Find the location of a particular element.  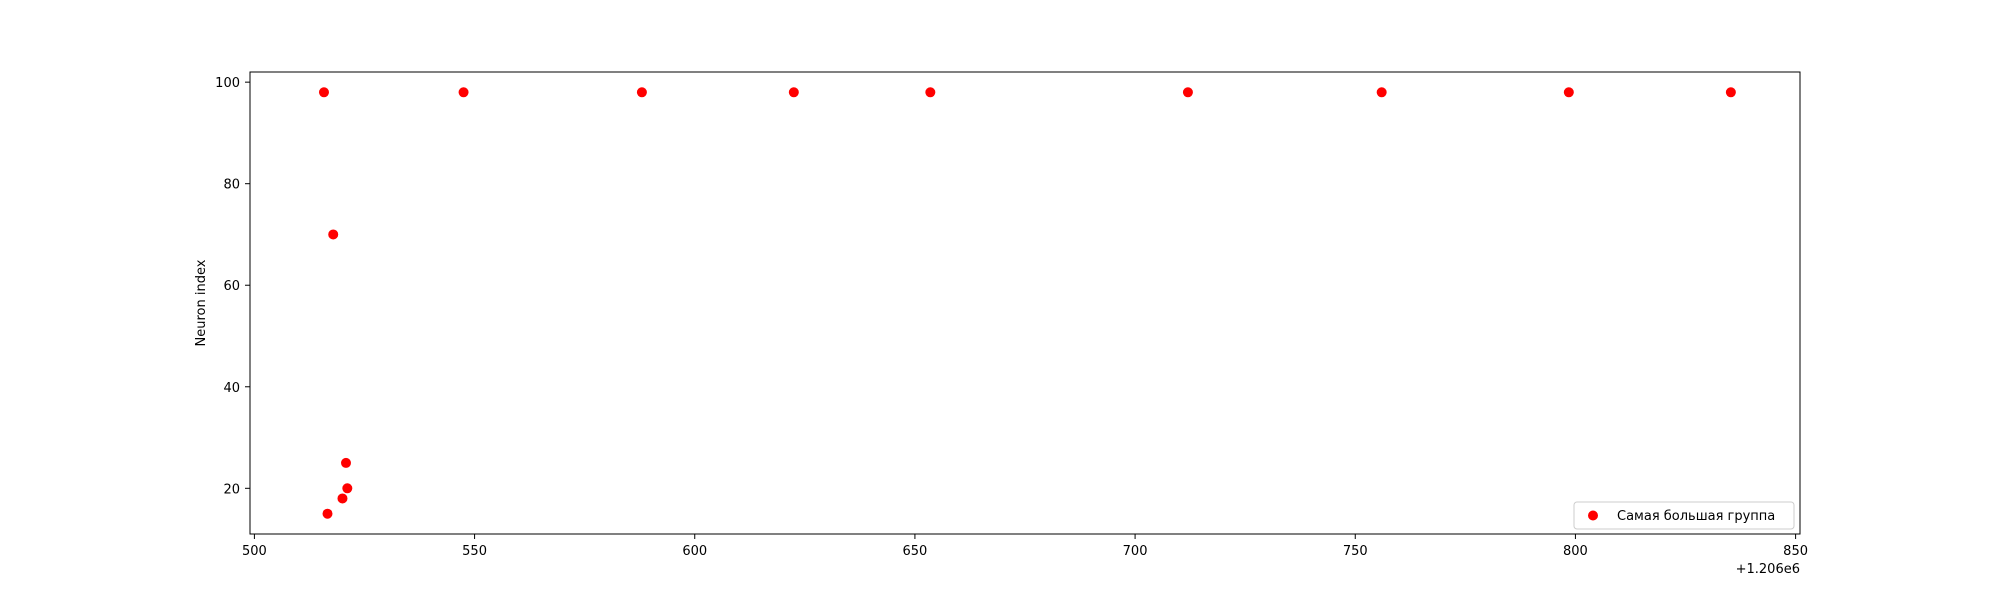

legend-box is located at coordinates (1684, 515).